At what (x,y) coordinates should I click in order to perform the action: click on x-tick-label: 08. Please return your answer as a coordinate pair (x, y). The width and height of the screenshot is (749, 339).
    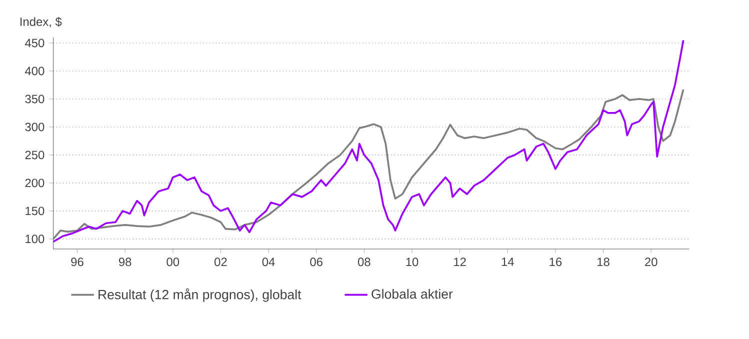
    Looking at the image, I should click on (364, 262).